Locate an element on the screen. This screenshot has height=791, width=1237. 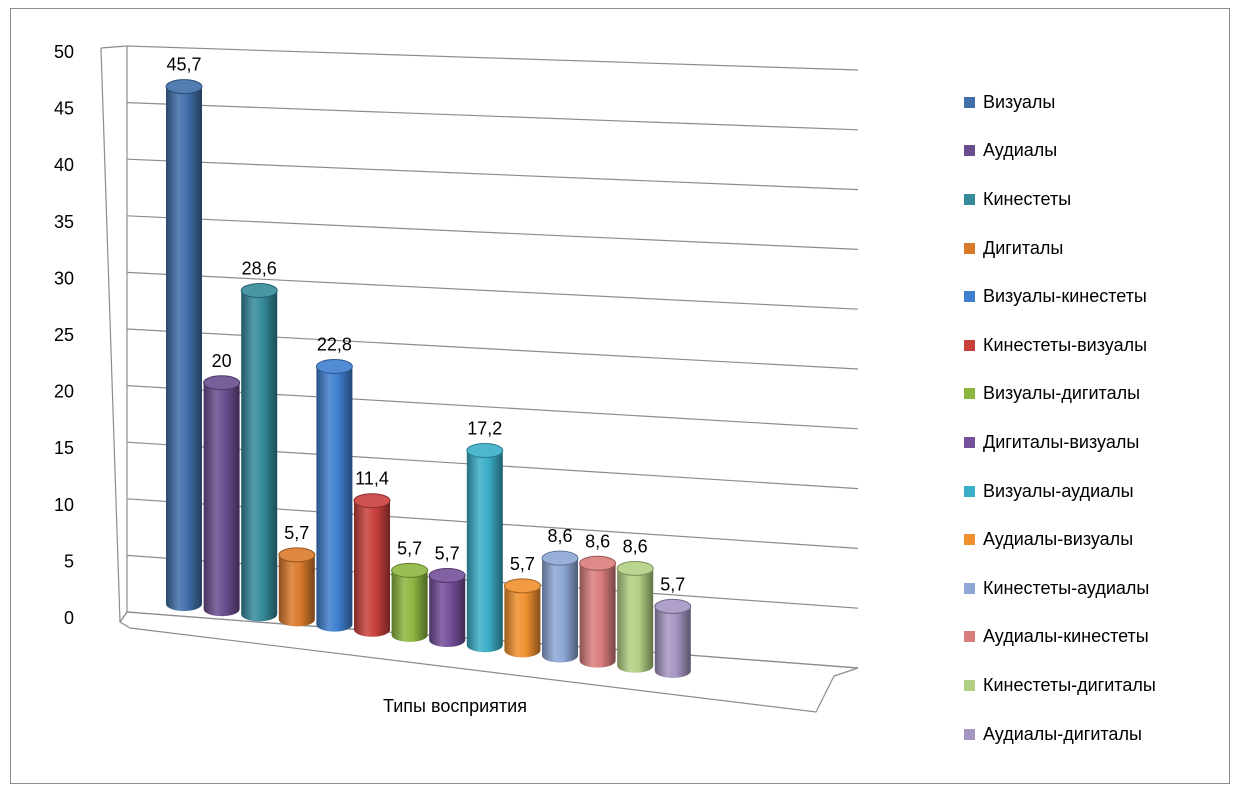
y-tick-label-1: 5 is located at coordinates (69, 561).